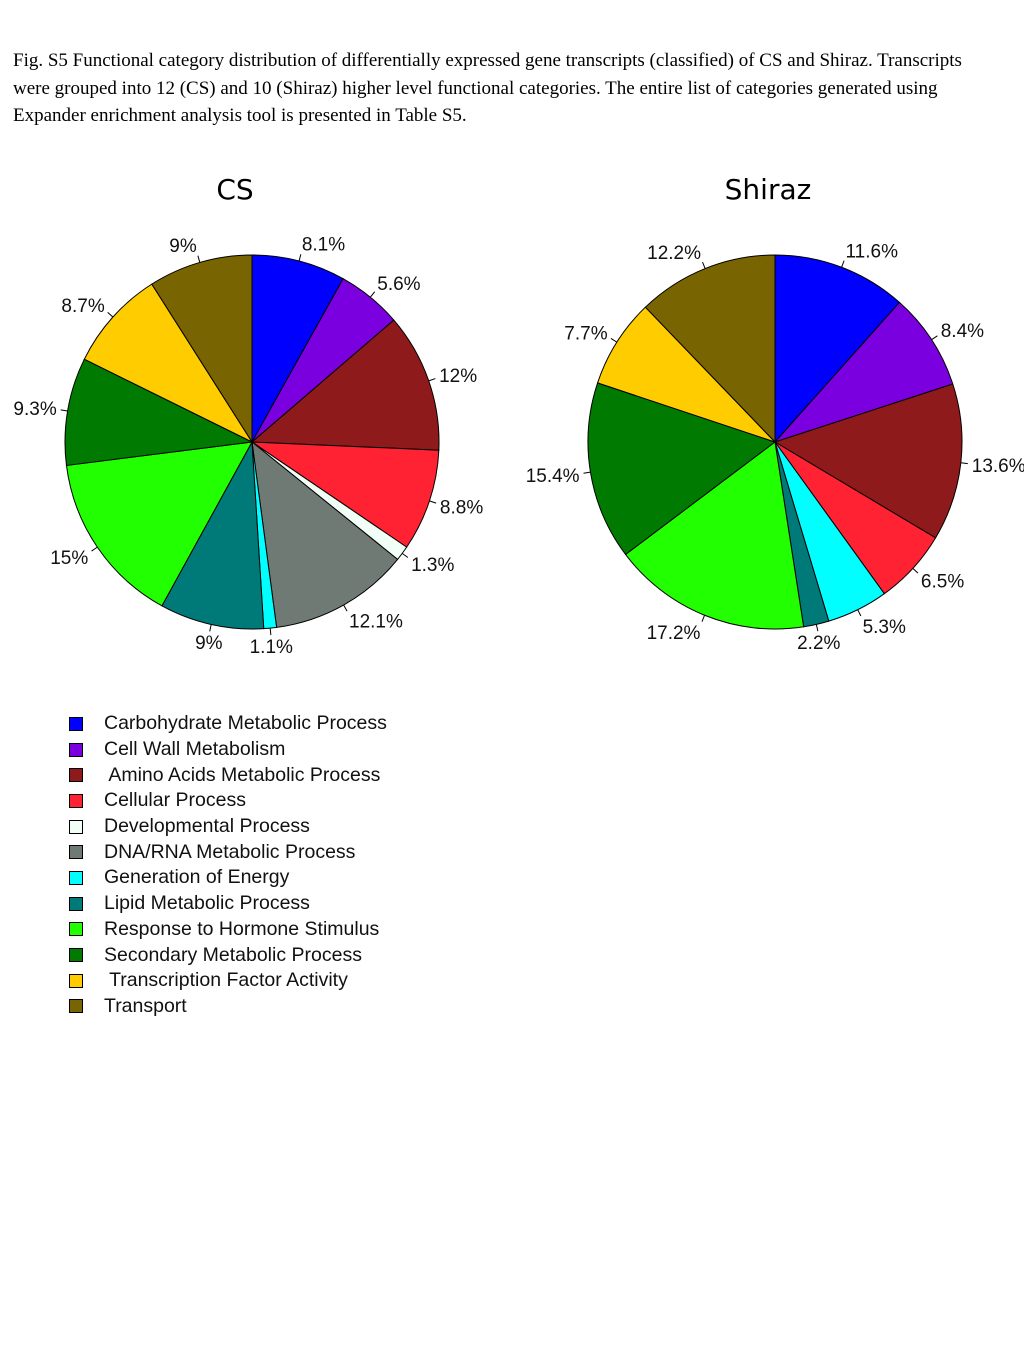 The image size is (1024, 1365). I want to click on pie-label-cs: 15%, so click(69, 558).